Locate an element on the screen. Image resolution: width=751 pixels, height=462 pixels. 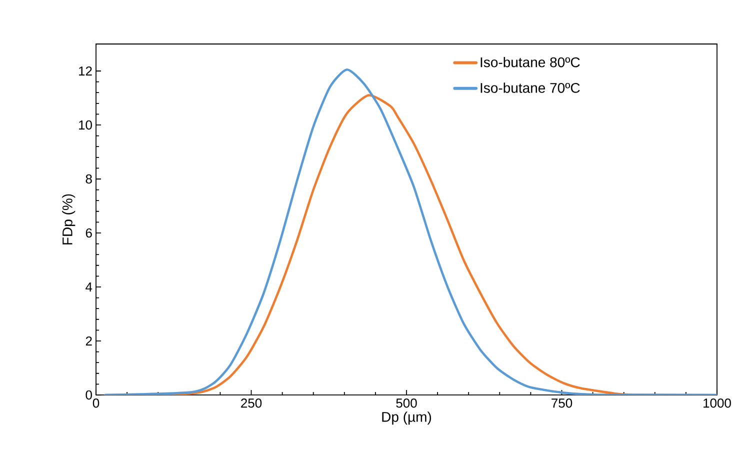
y-tick-label: 4 is located at coordinates (89, 287).